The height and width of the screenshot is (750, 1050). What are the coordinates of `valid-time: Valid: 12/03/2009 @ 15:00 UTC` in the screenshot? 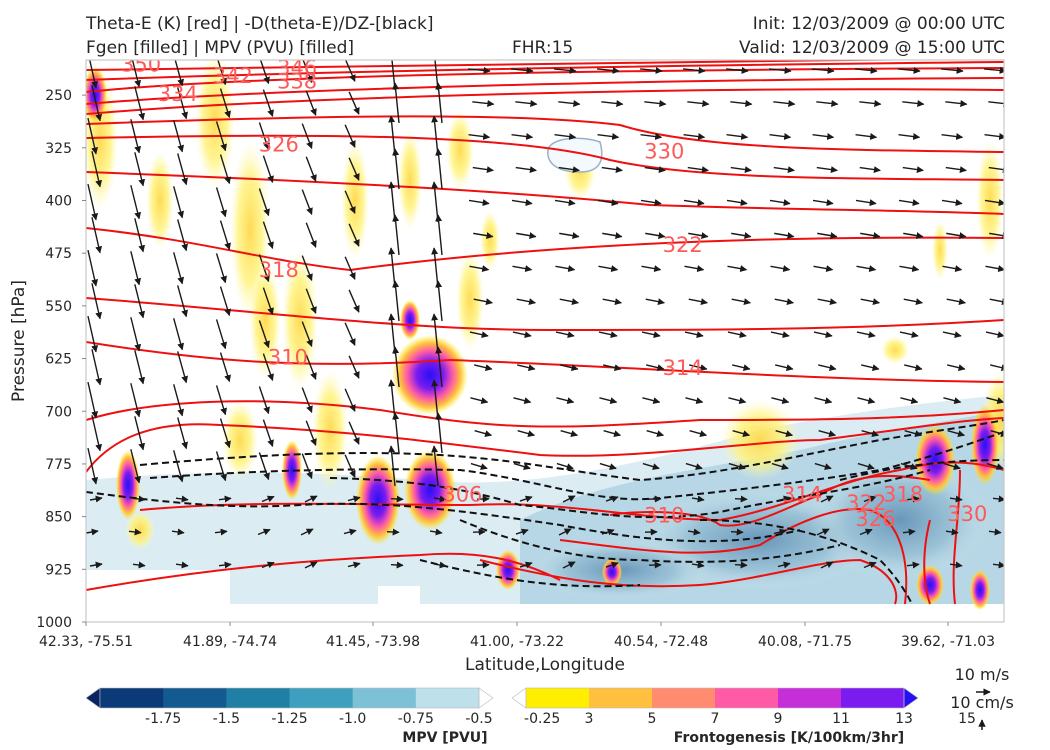 It's located at (872, 48).